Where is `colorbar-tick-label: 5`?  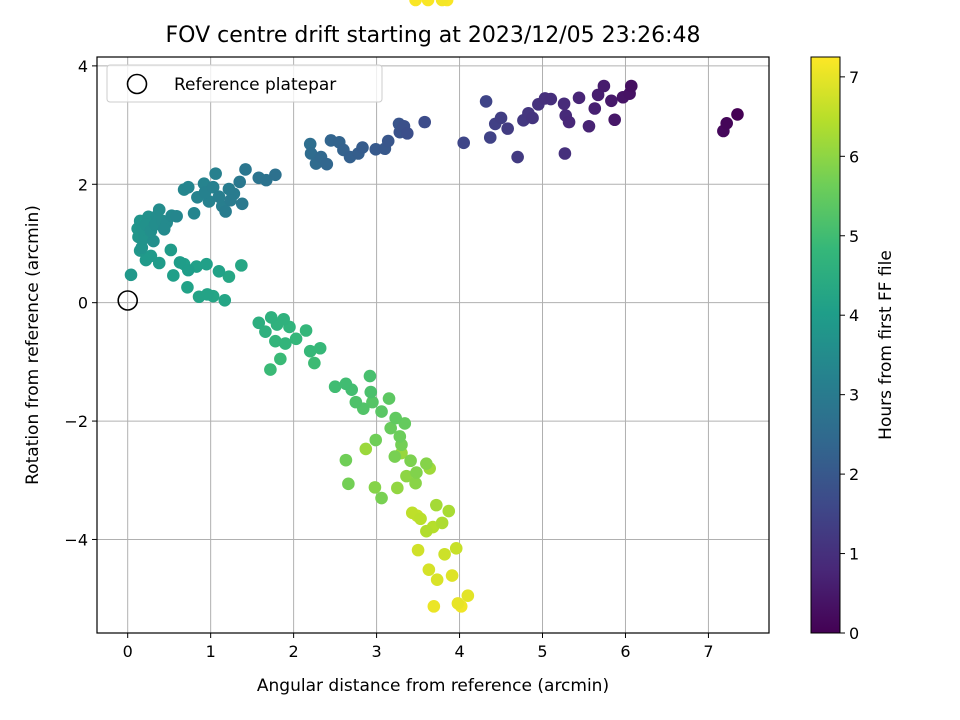
colorbar-tick-label: 5 is located at coordinates (854, 236).